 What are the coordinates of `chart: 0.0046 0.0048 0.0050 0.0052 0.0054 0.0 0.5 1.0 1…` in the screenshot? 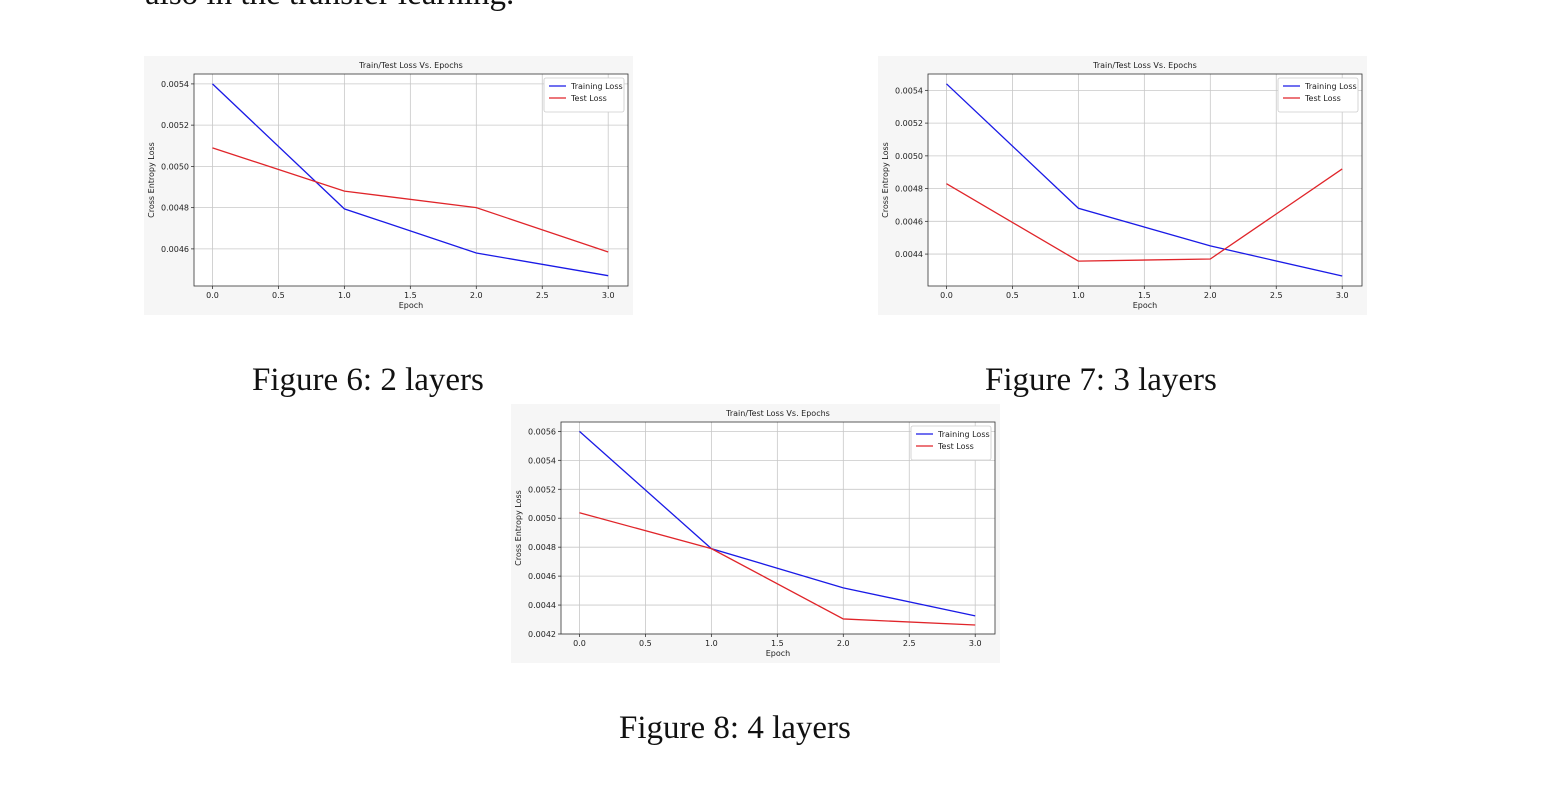 It's located at (388, 185).